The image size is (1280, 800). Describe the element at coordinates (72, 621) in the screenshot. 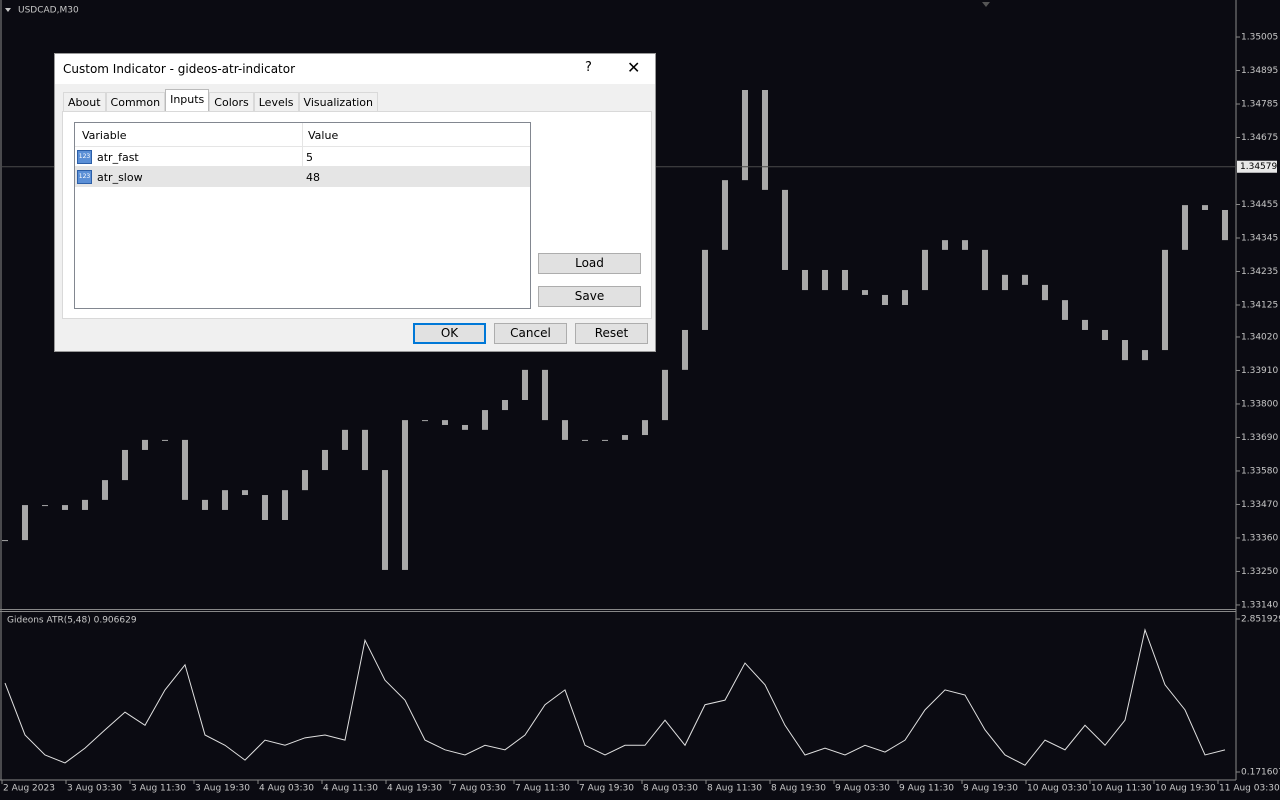

I see `indicator-title: Gideons ATR(5,48) 0.906629` at that location.